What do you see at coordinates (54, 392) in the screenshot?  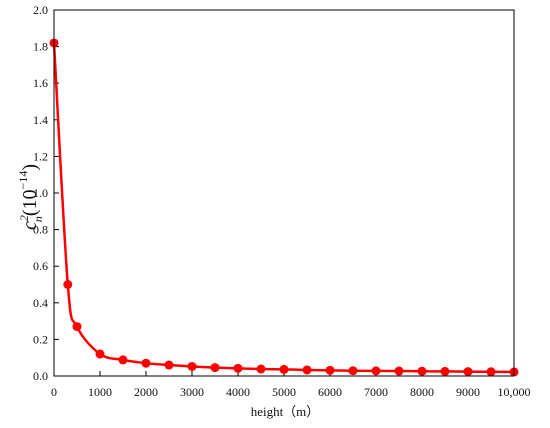 I see `x-tick-label: 0` at bounding box center [54, 392].